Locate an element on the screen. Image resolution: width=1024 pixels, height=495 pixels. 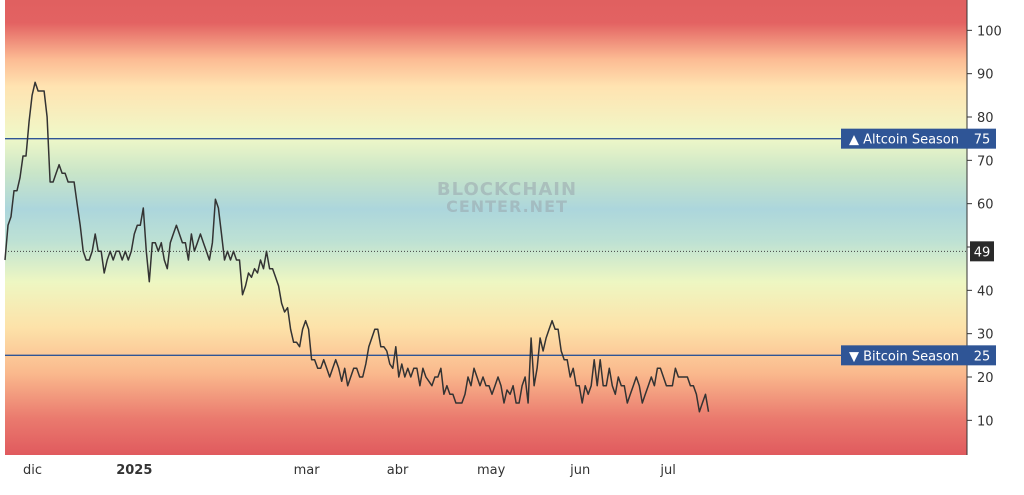
threshold-name-label: ▼ Bitcoin Season is located at coordinates (904, 356).